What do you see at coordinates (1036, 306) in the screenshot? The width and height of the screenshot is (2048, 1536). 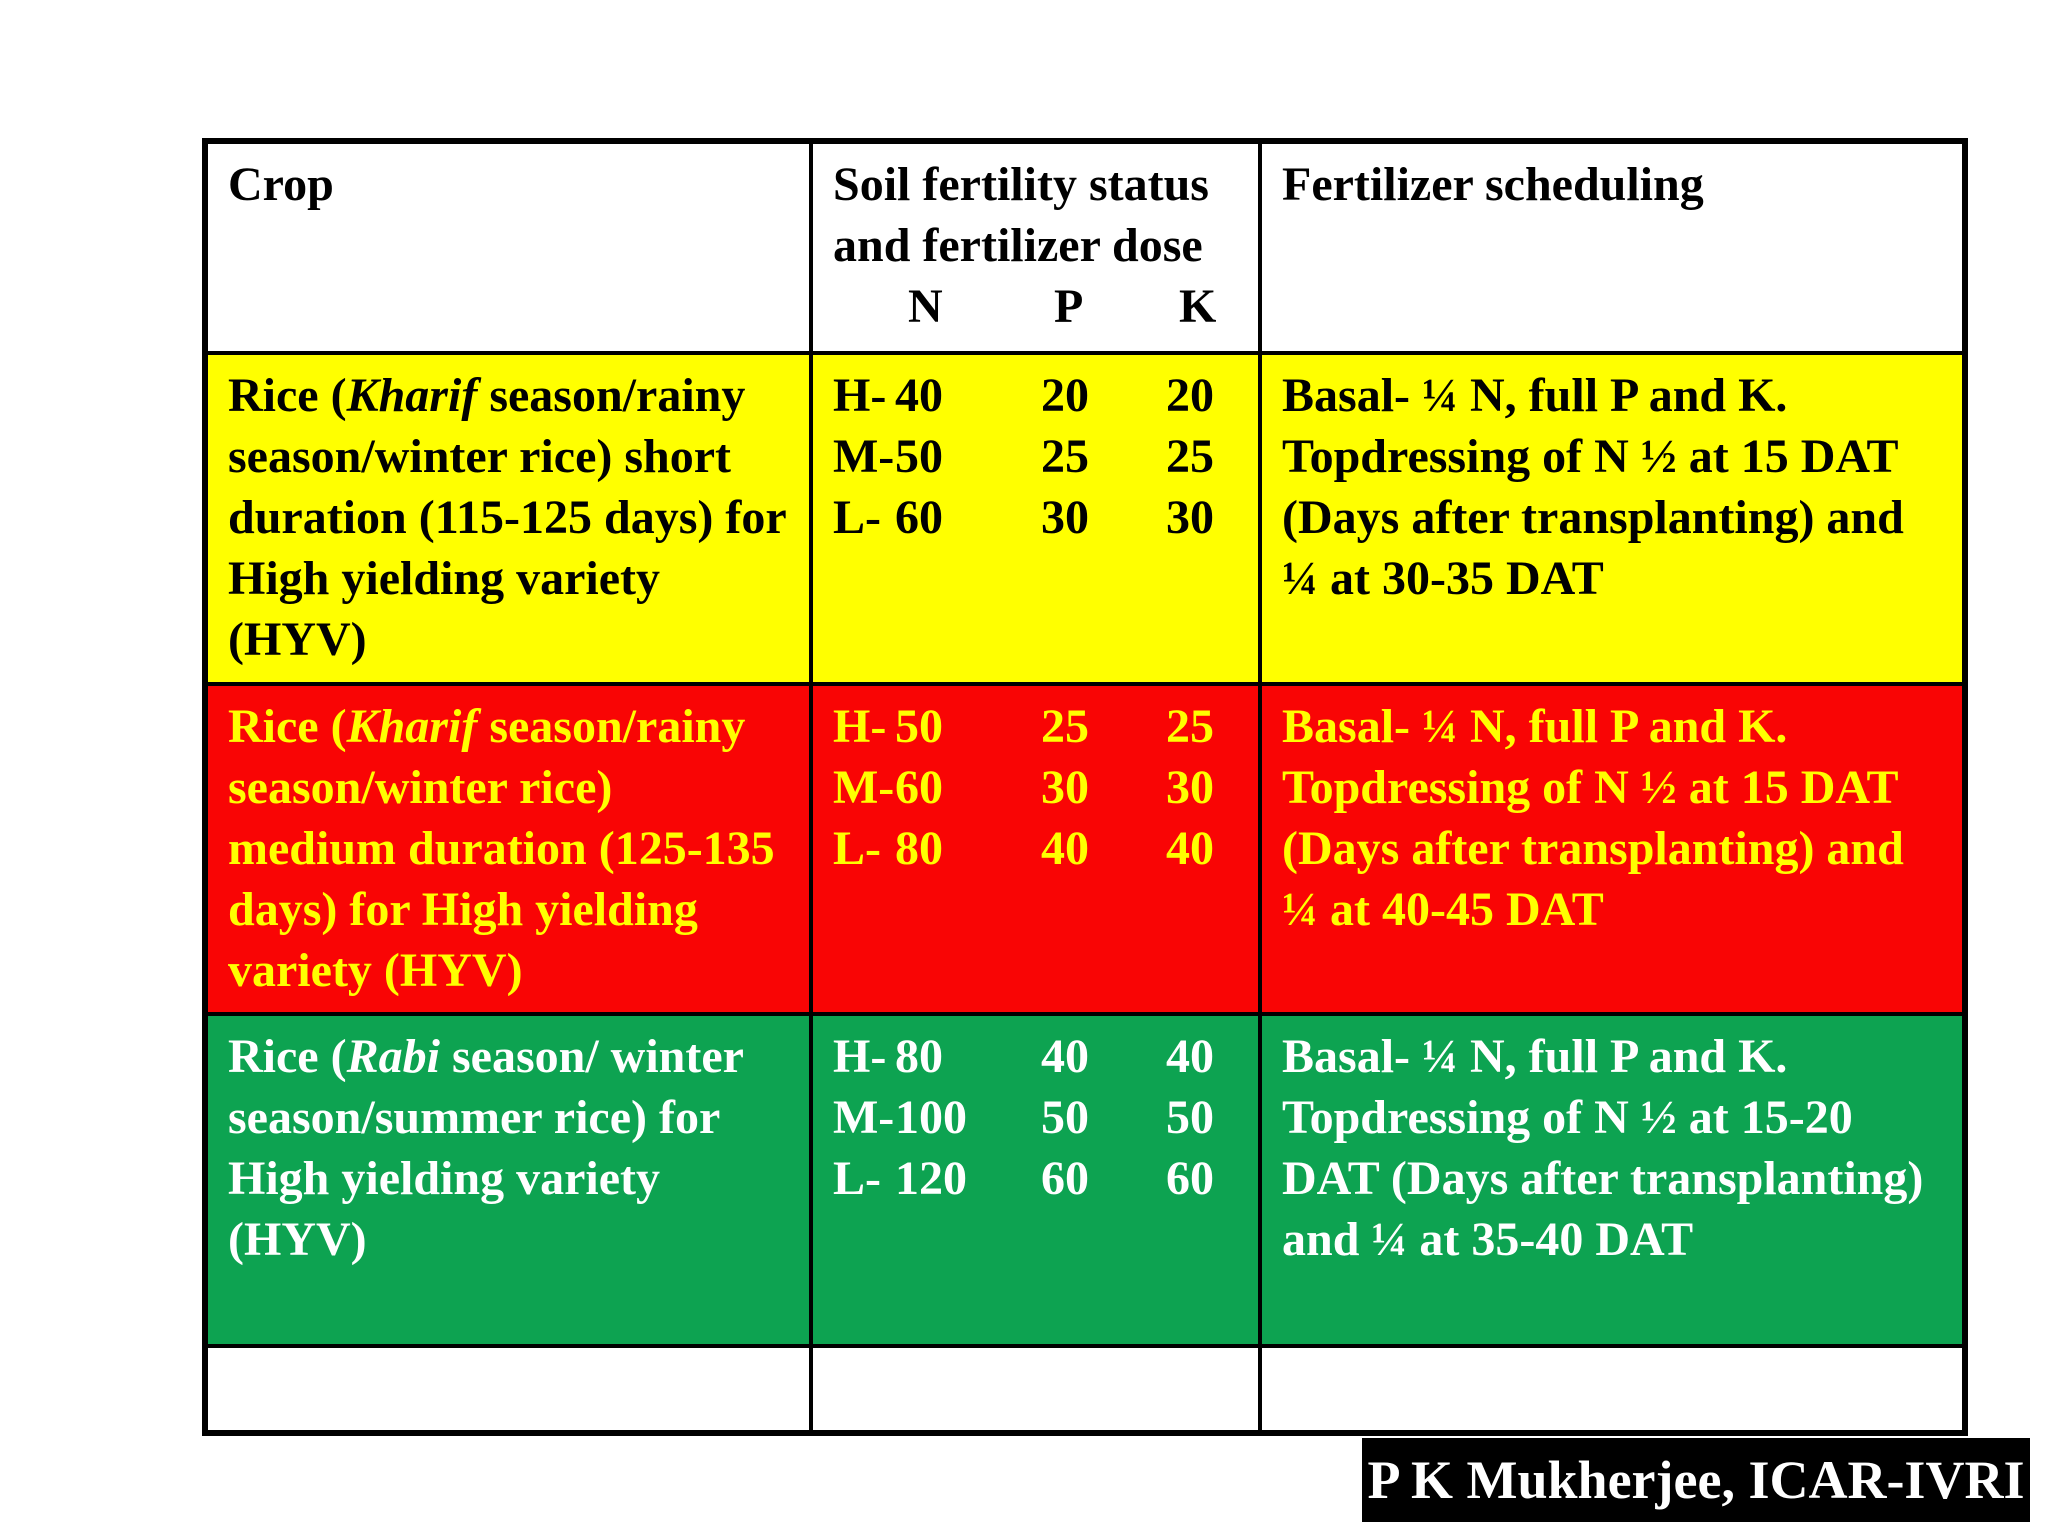 I see `header-npk-line: N P K` at bounding box center [1036, 306].